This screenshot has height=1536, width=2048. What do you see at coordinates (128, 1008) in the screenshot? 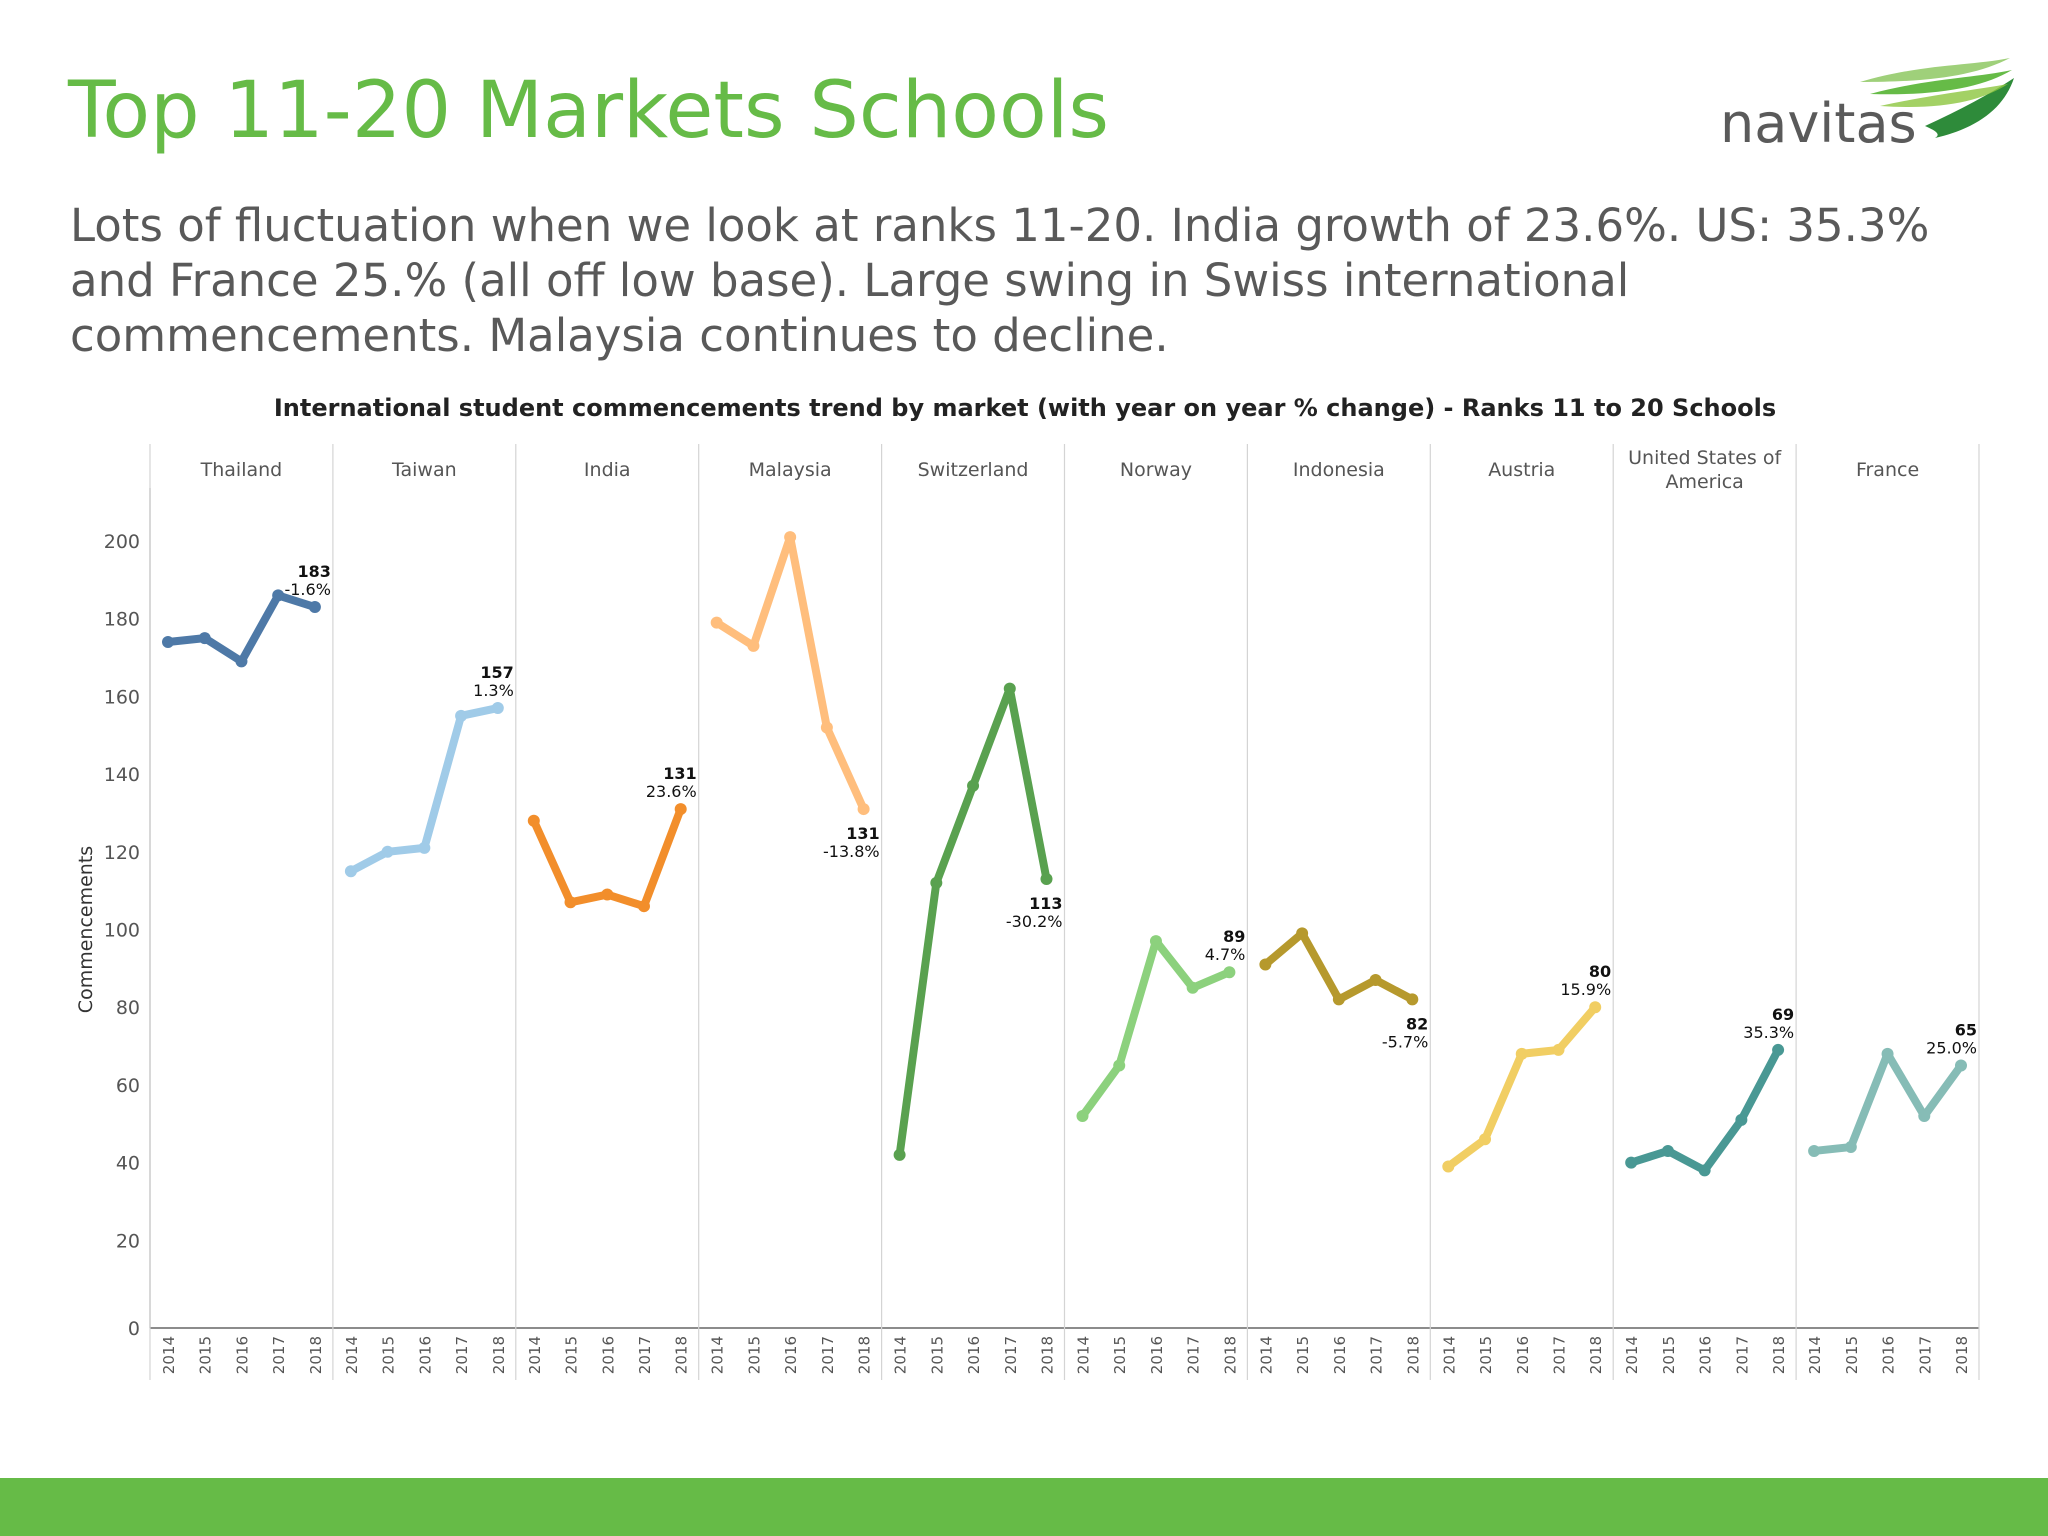
I see `y-tick-label: 80` at bounding box center [128, 1008].